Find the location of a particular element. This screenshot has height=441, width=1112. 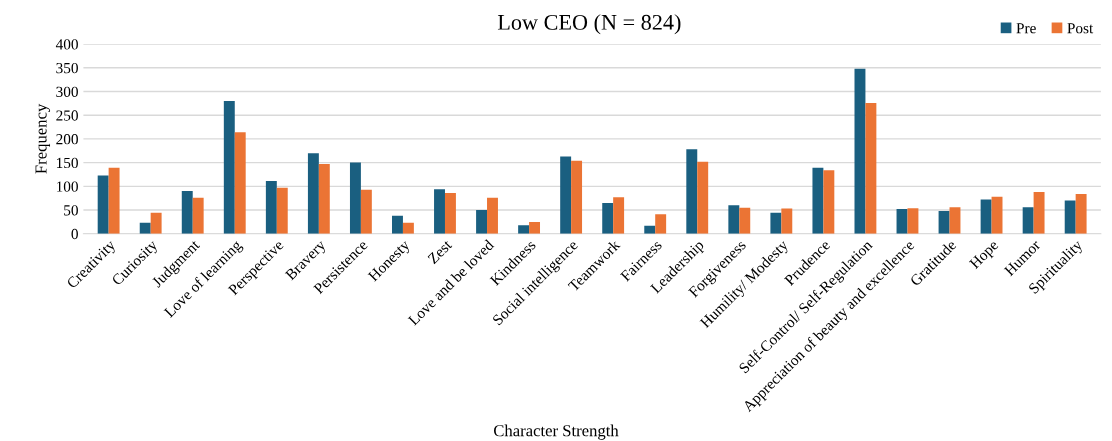

x-axis-title: Character Strength is located at coordinates (556, 432).